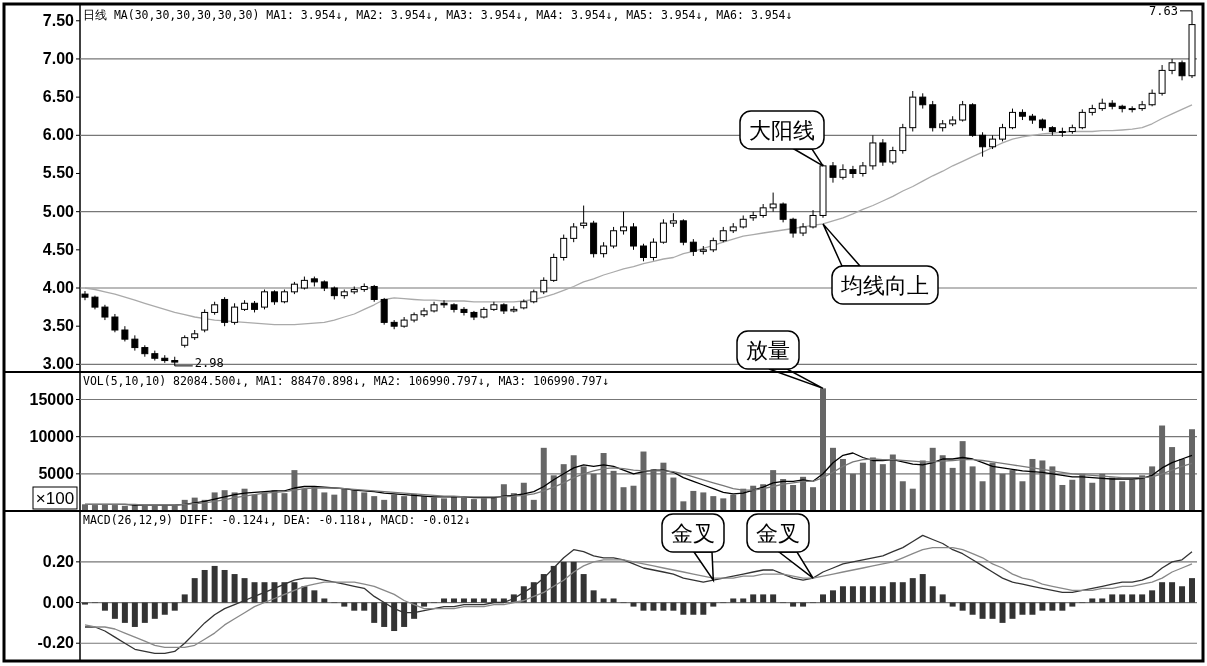  What do you see at coordinates (58, 211) in the screenshot?
I see `y-tick-label: 5.00` at bounding box center [58, 211].